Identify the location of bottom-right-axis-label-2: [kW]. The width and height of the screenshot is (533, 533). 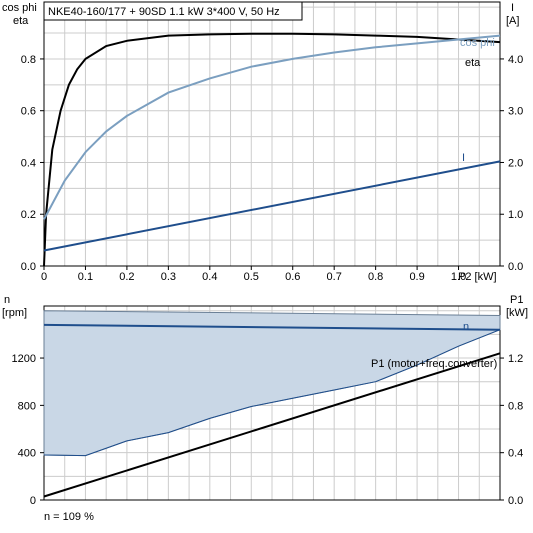
(517, 313).